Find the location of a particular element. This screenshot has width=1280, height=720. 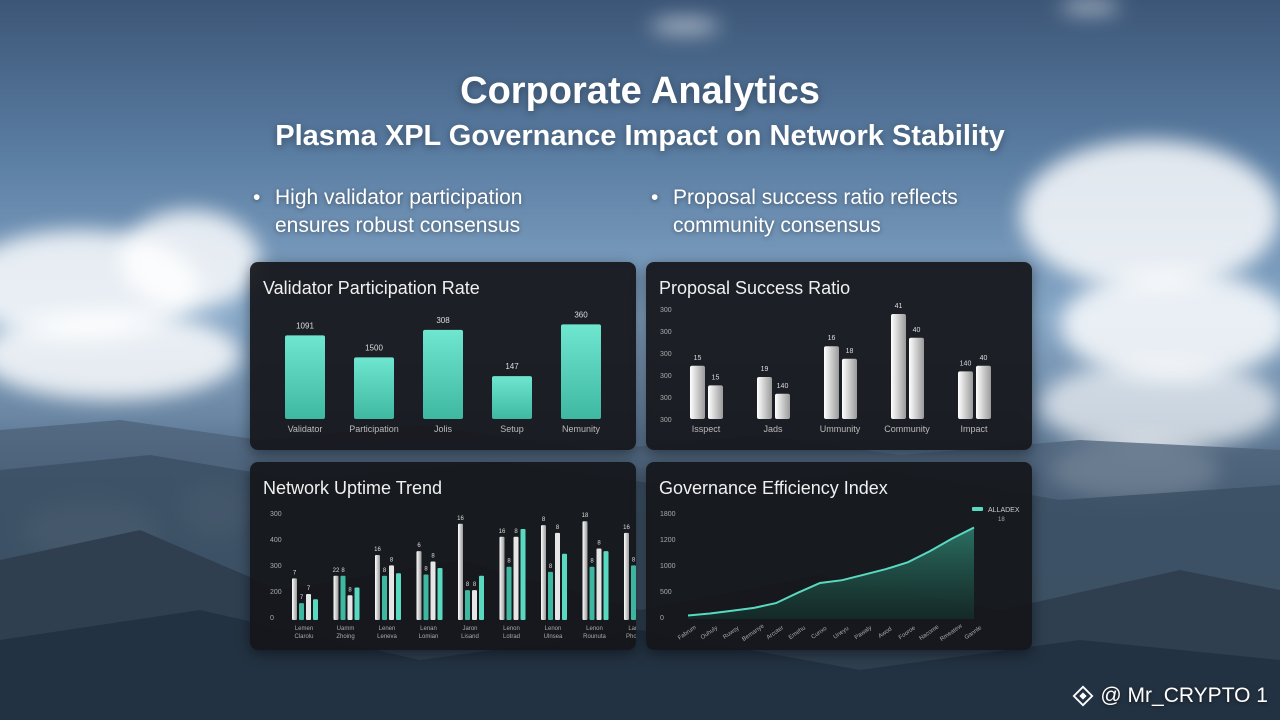

legend-label: ALLADEX is located at coordinates (1004, 510).